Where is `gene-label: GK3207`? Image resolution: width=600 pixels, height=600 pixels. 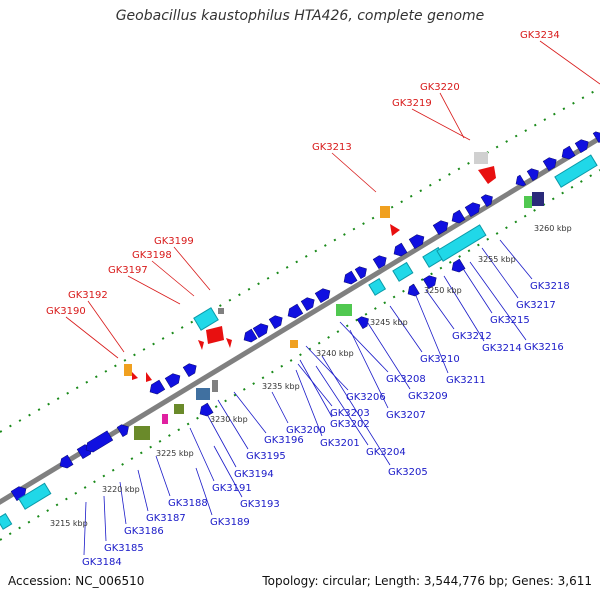
gene-label: GK3207 is located at coordinates (406, 415).